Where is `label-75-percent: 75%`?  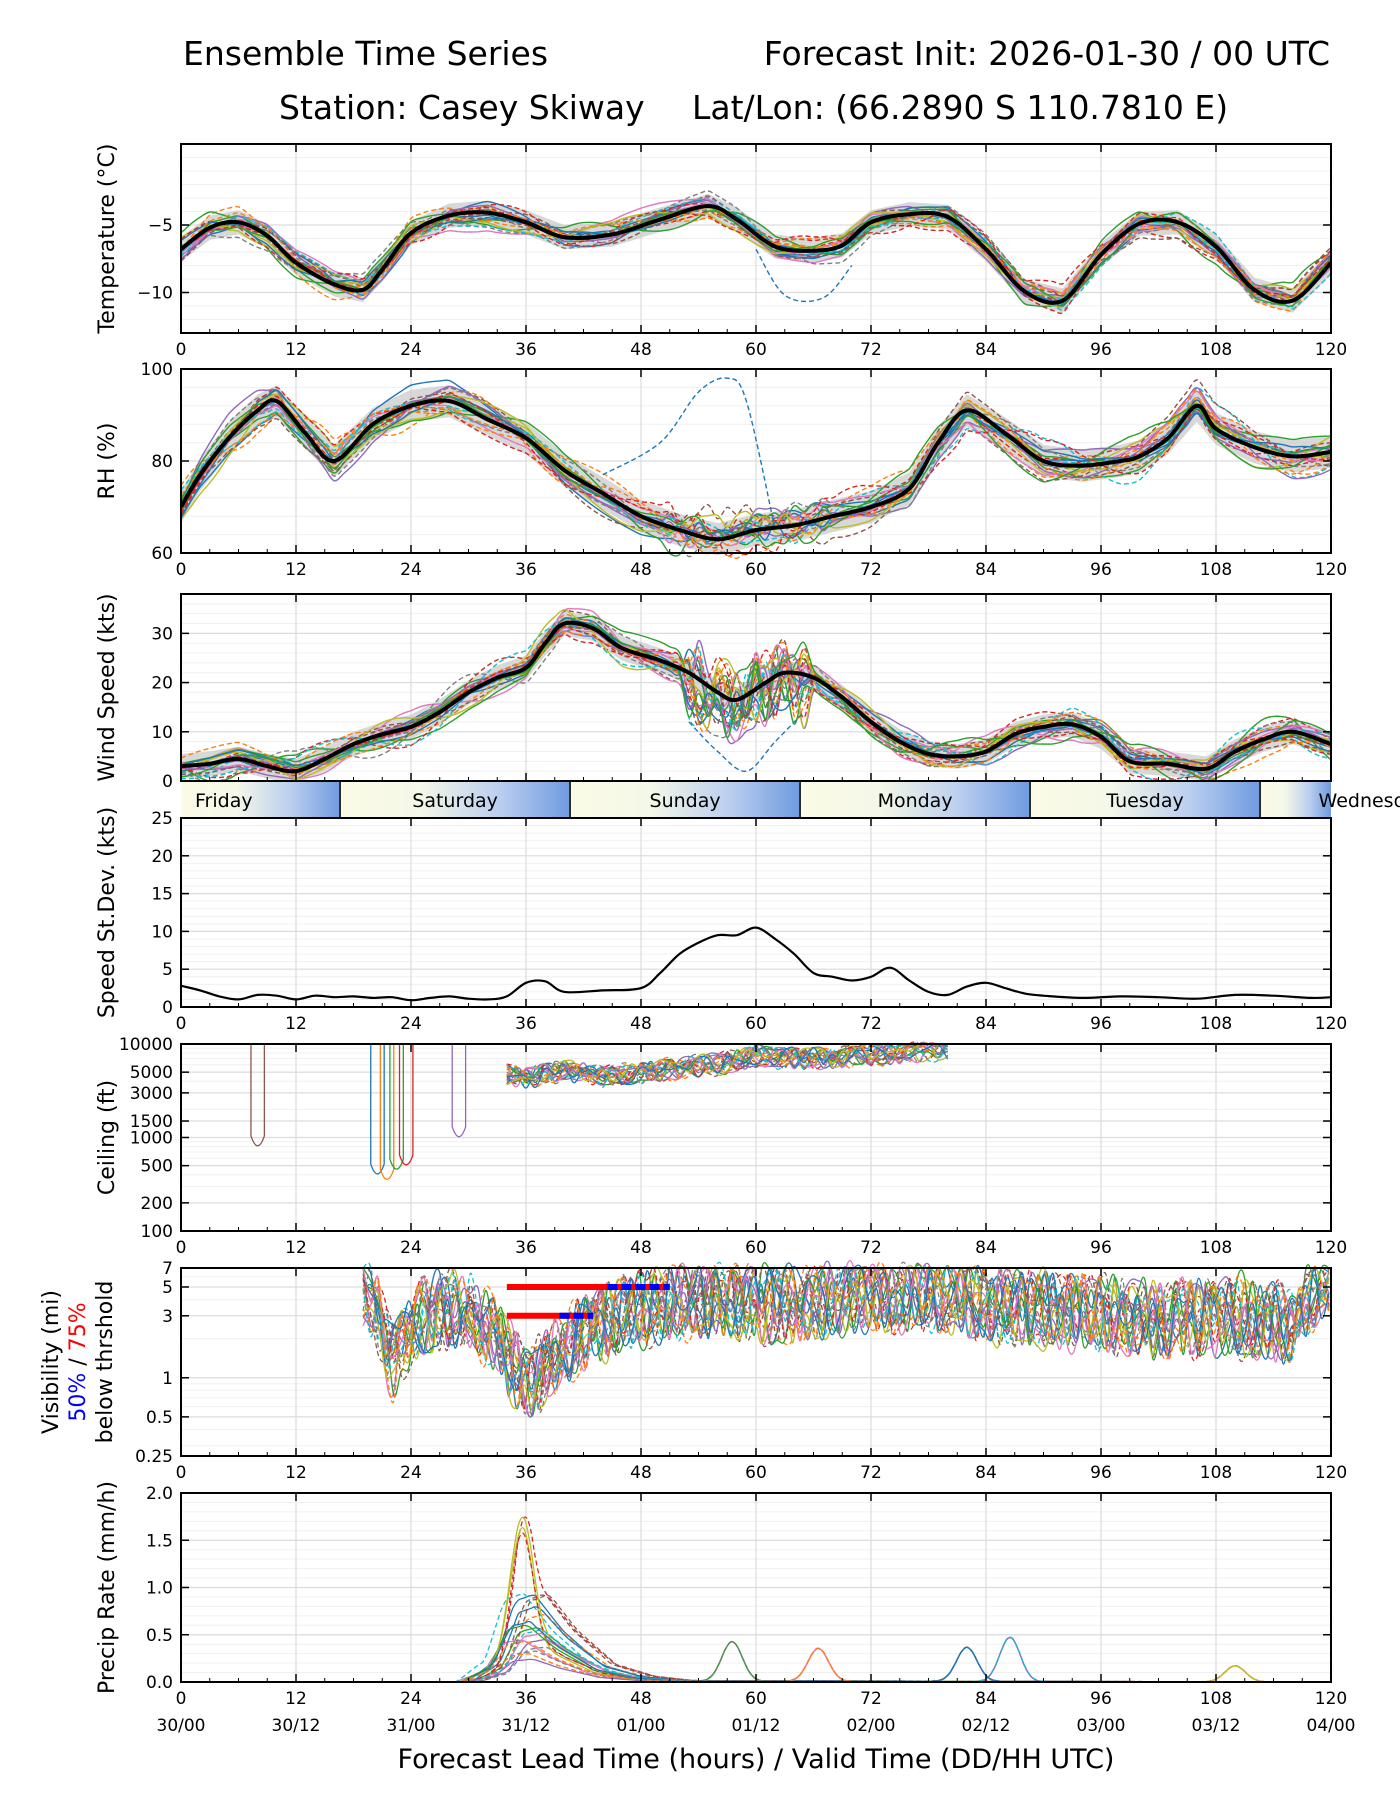
label-75-percent: 75% is located at coordinates (78, 1326).